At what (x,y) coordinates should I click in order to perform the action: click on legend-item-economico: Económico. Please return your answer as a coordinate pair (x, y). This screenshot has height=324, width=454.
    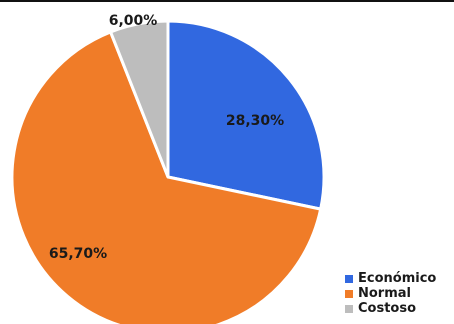
    Looking at the image, I should click on (399, 278).